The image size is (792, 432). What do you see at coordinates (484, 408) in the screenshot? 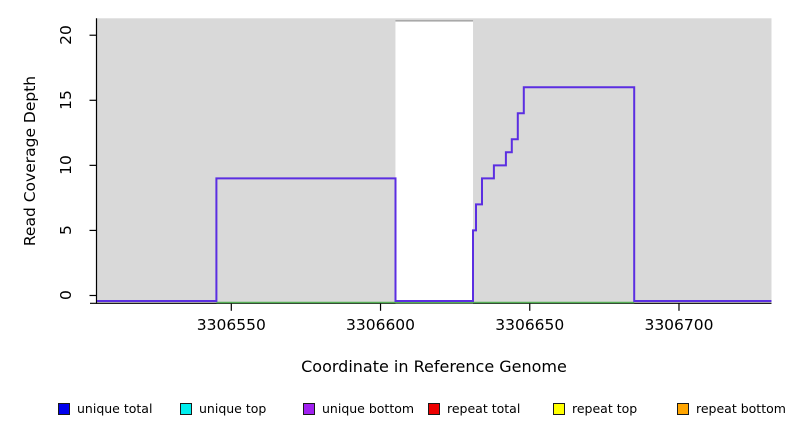
I see `legend-label: repeat total` at bounding box center [484, 408].